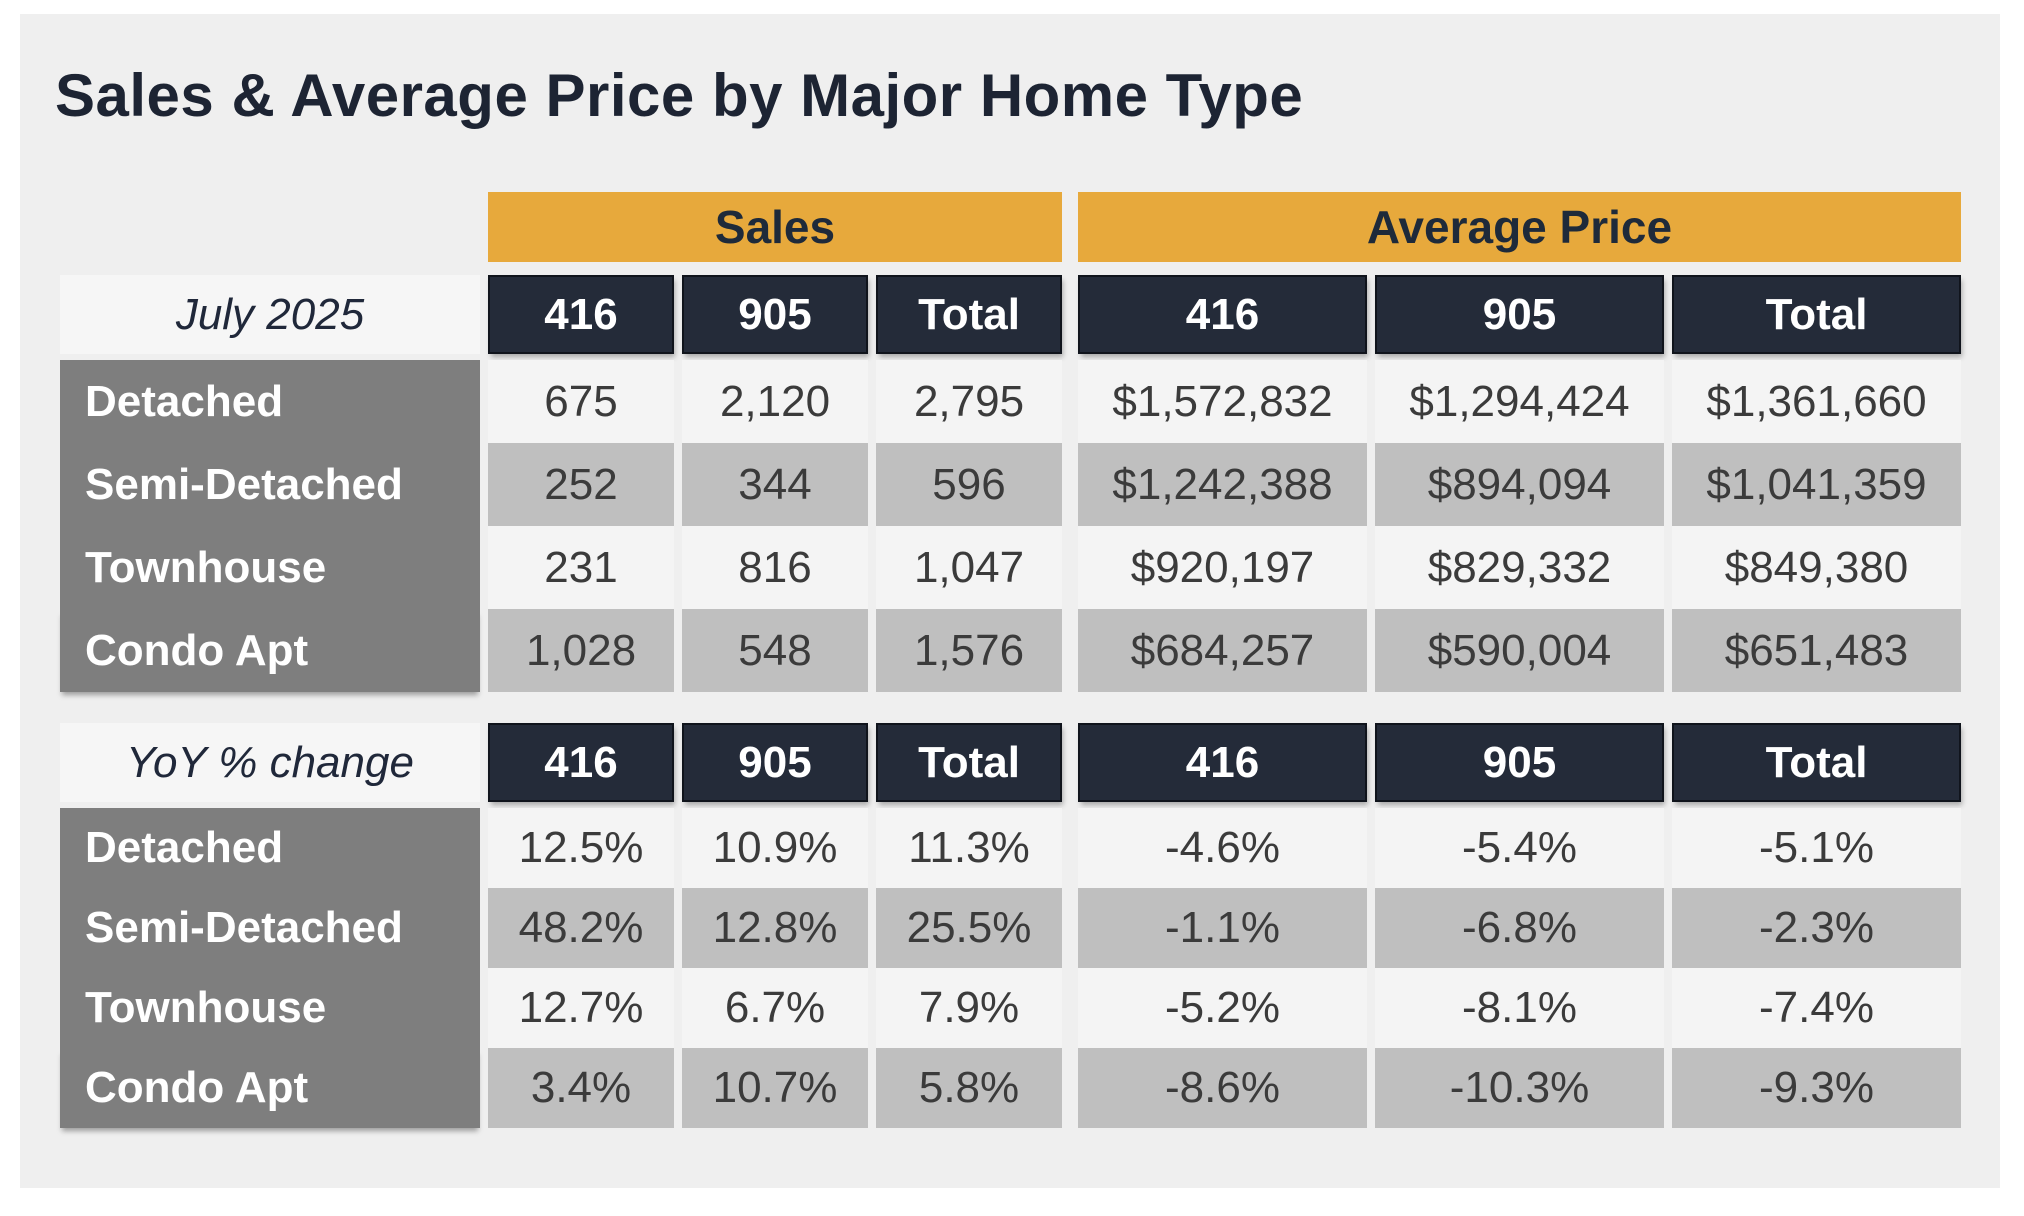  I want to click on value-cell: -6.8%, so click(1519, 928).